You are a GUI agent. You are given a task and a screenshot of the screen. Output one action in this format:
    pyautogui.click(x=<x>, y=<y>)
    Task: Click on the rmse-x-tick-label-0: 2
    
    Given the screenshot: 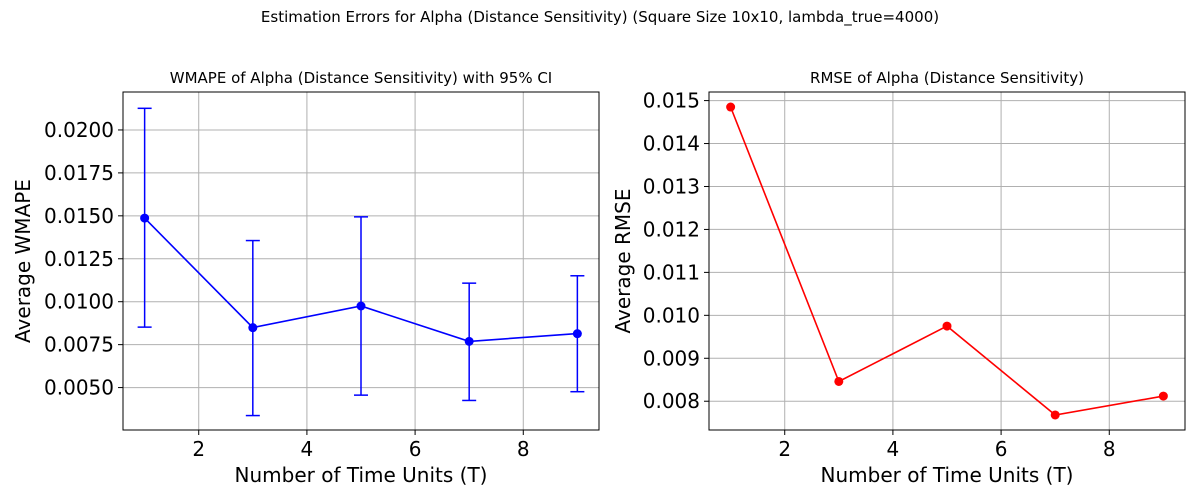 What is the action you would take?
    pyautogui.click(x=784, y=449)
    